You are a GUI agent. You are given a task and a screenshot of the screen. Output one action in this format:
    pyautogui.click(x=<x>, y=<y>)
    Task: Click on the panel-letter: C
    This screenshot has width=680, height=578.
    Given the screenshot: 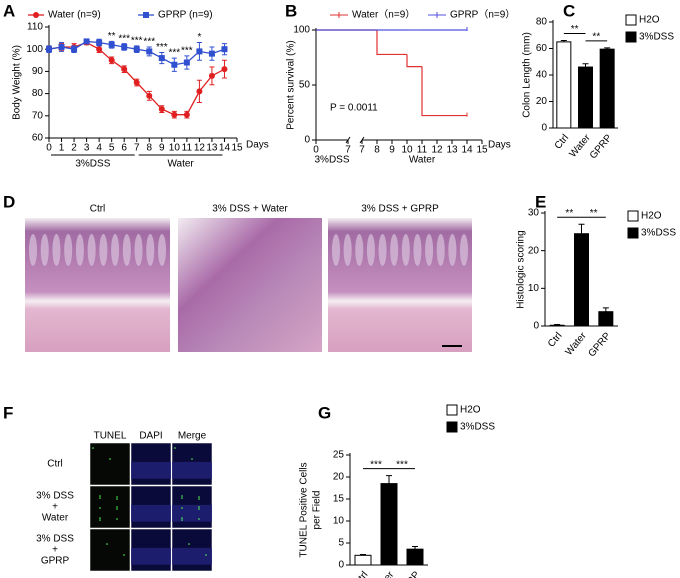 What is the action you would take?
    pyautogui.click(x=569, y=10)
    